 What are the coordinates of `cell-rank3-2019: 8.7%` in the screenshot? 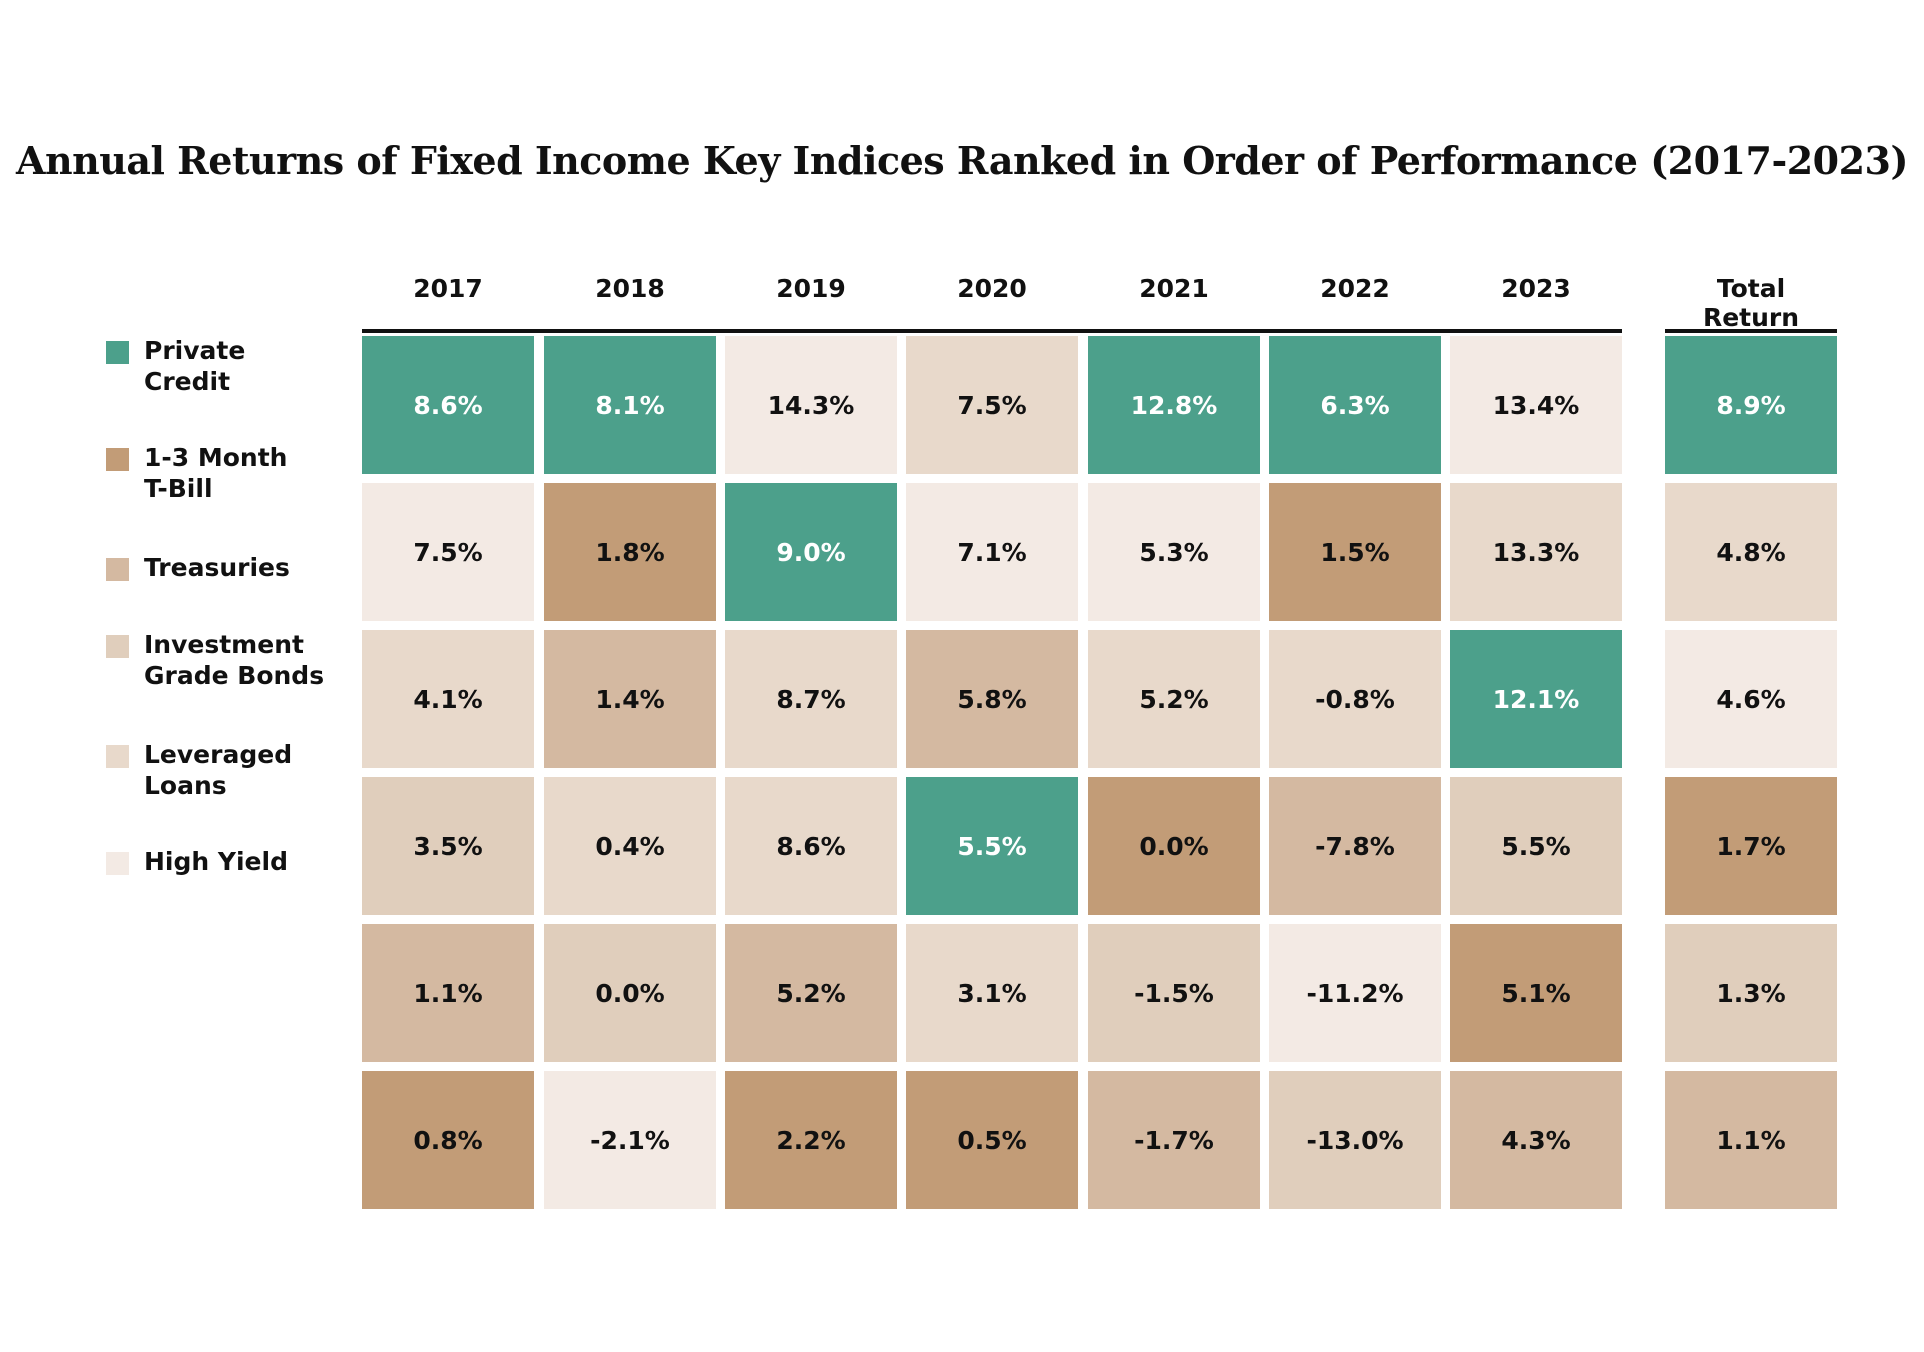 It's located at (811, 699).